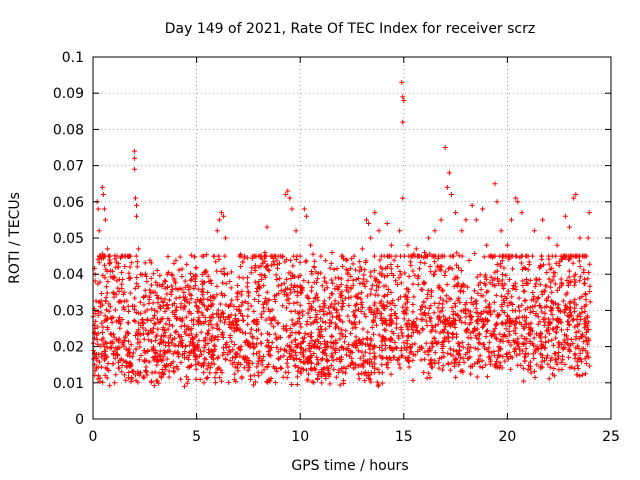 This screenshot has width=640, height=480. Describe the element at coordinates (68, 348) in the screenshot. I see `y-tick-label: 0.02` at that location.